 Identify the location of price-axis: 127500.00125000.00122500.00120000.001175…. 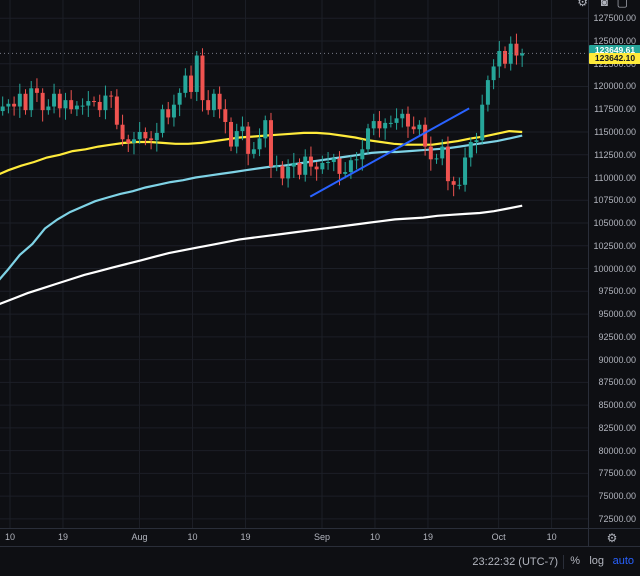
(614, 264).